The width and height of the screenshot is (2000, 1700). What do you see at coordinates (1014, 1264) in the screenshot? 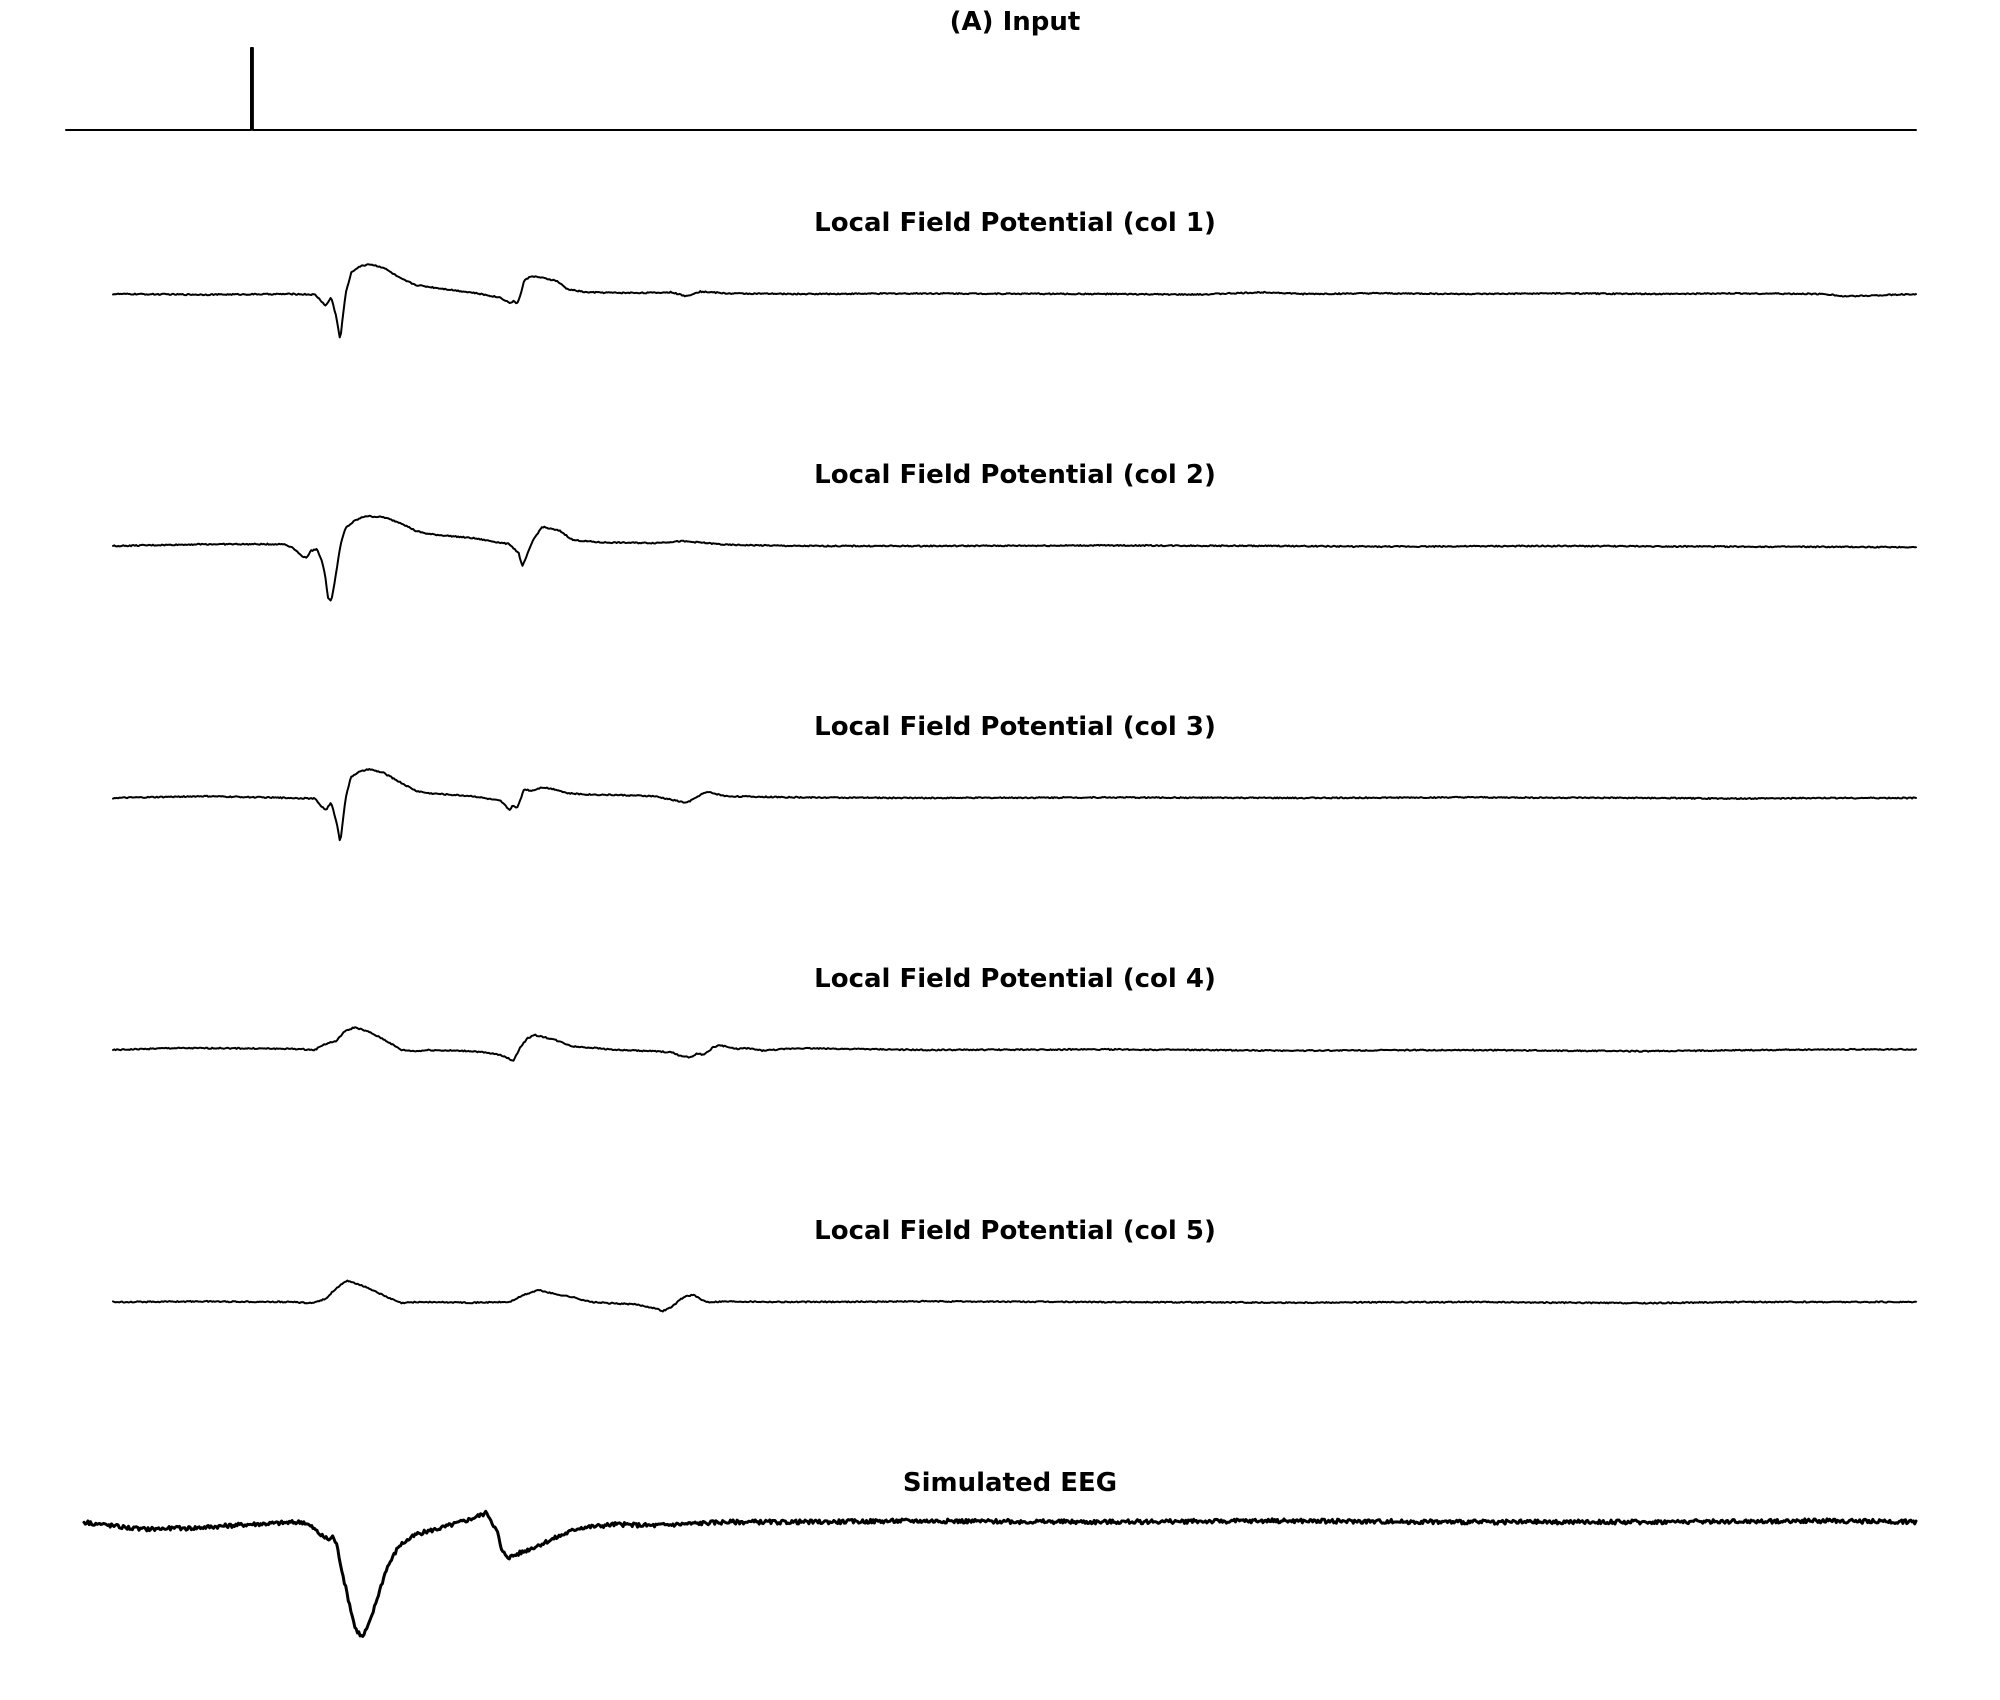
I see `panel-lfp-col-5: Local Field Potential (col 5)` at bounding box center [1014, 1264].